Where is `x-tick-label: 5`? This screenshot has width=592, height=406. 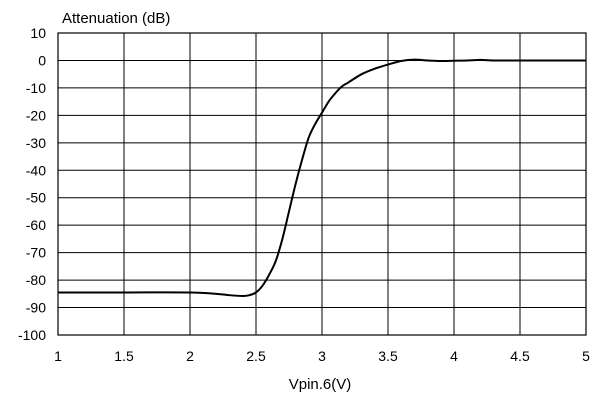 x-tick-label: 5 is located at coordinates (586, 356).